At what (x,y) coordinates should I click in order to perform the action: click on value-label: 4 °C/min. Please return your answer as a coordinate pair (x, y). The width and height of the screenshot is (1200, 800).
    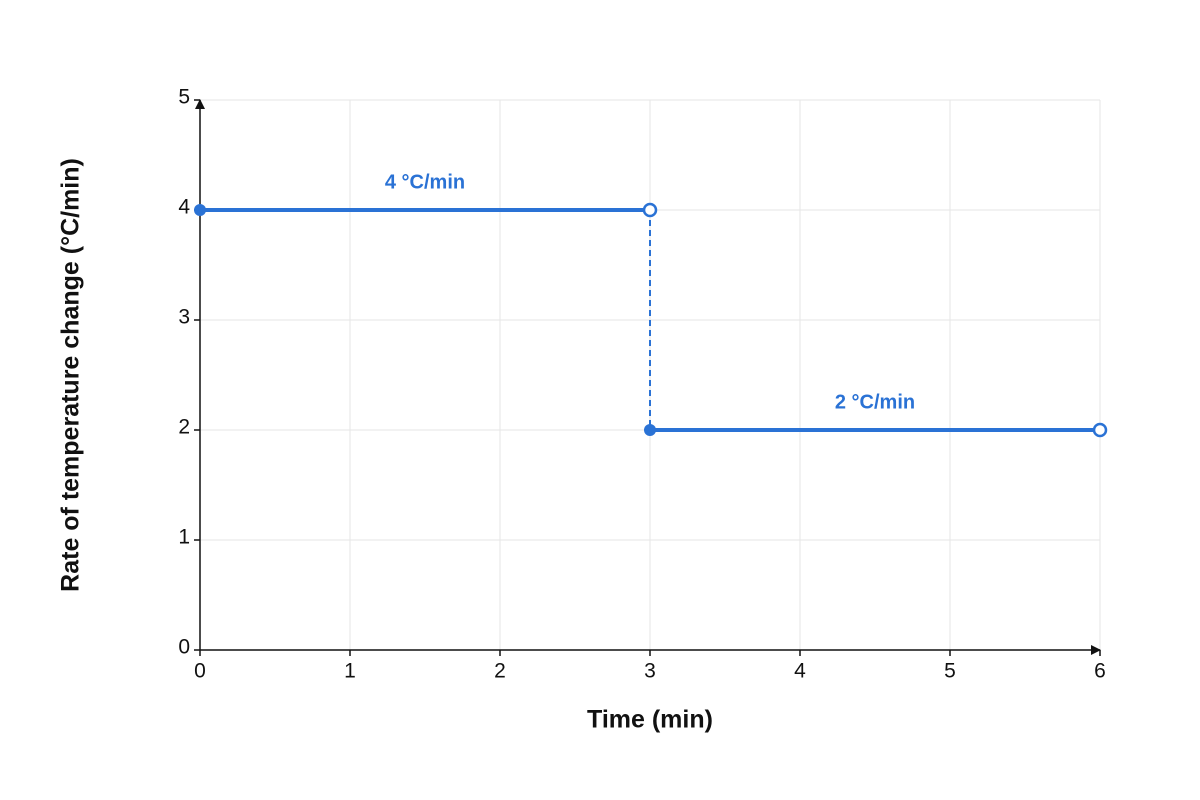
    Looking at the image, I should click on (425, 182).